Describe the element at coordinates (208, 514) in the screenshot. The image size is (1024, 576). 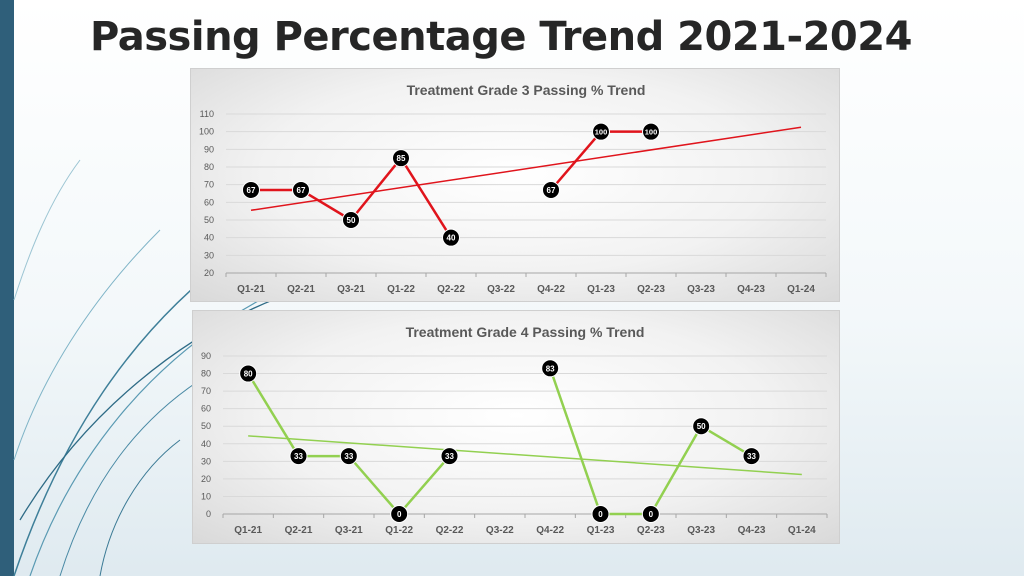
I see `y-tick-label: 0` at that location.